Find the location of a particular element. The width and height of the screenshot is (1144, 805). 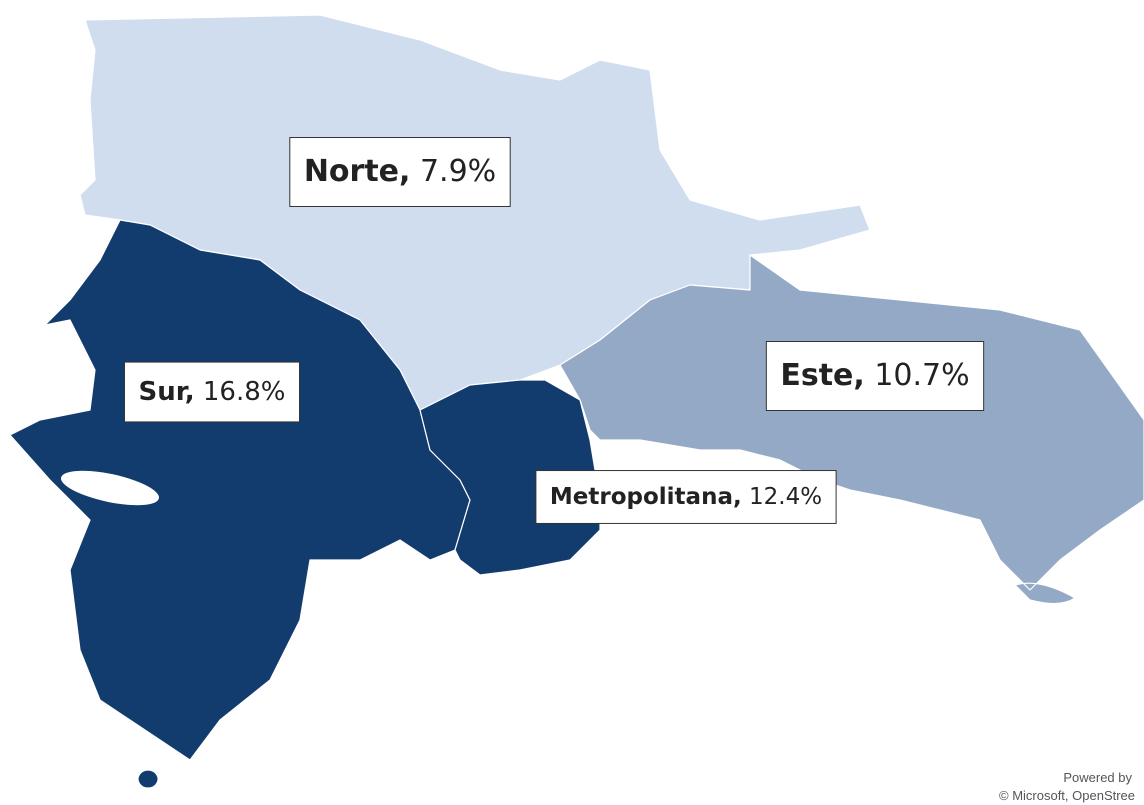

region-name: Norte, is located at coordinates (357, 171).